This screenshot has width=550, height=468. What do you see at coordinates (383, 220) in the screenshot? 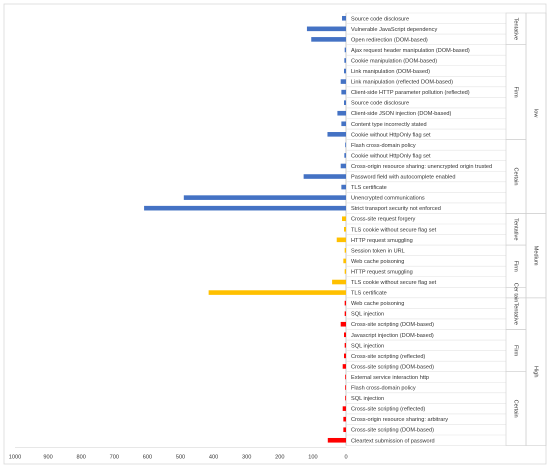
I see `bar-label: Cross-site request forgery` at bounding box center [383, 220].